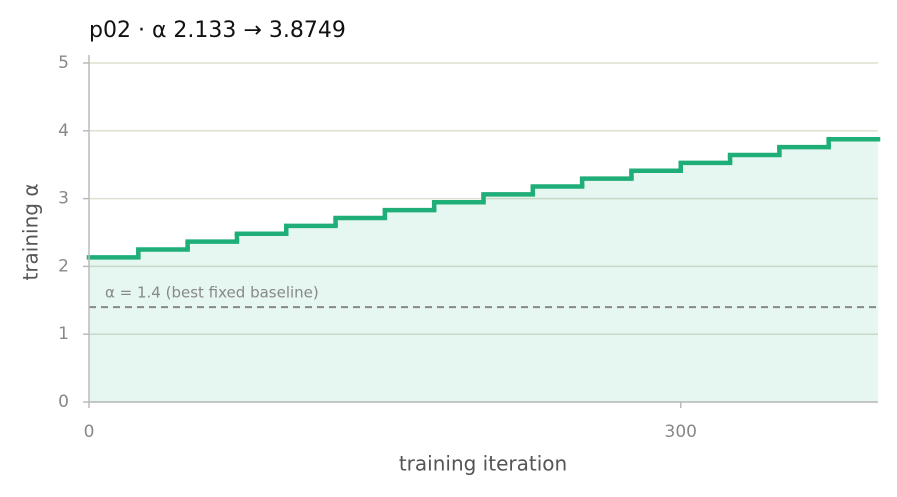  What do you see at coordinates (63, 131) in the screenshot?
I see `y-tick-label: 4` at bounding box center [63, 131].